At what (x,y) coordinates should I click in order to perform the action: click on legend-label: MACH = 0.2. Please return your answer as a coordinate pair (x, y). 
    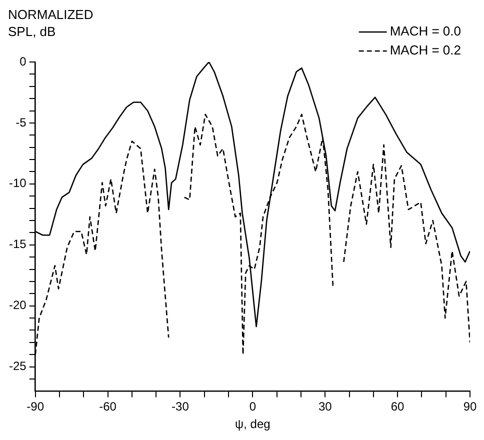
    Looking at the image, I should click on (426, 50).